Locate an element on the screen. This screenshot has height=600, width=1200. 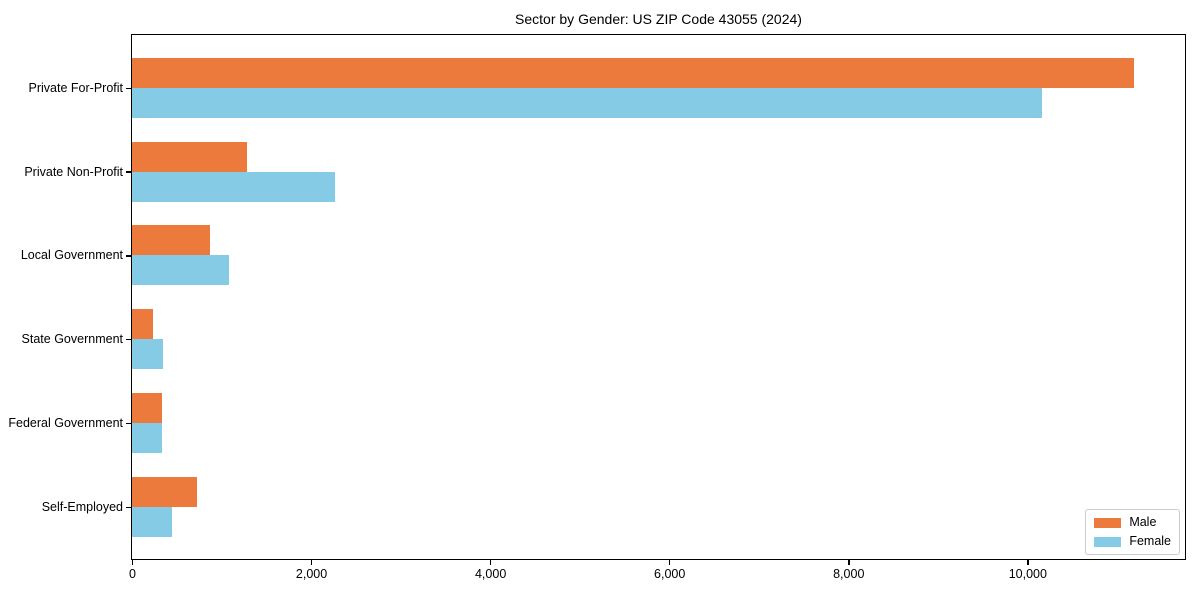
y-axis-label: Local Government is located at coordinates (71, 255).